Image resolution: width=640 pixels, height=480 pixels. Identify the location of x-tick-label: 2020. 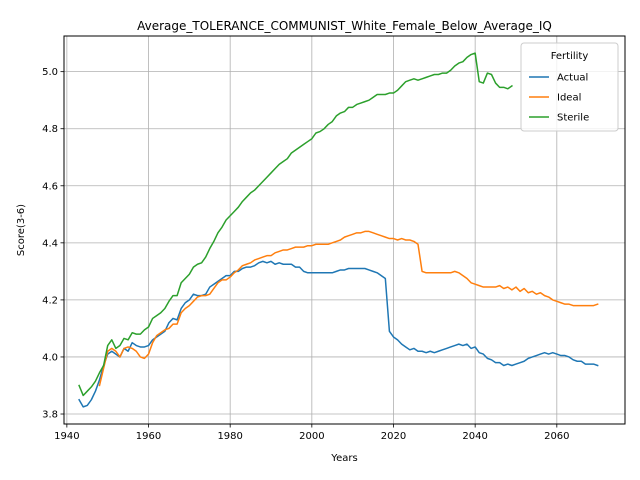
(393, 436).